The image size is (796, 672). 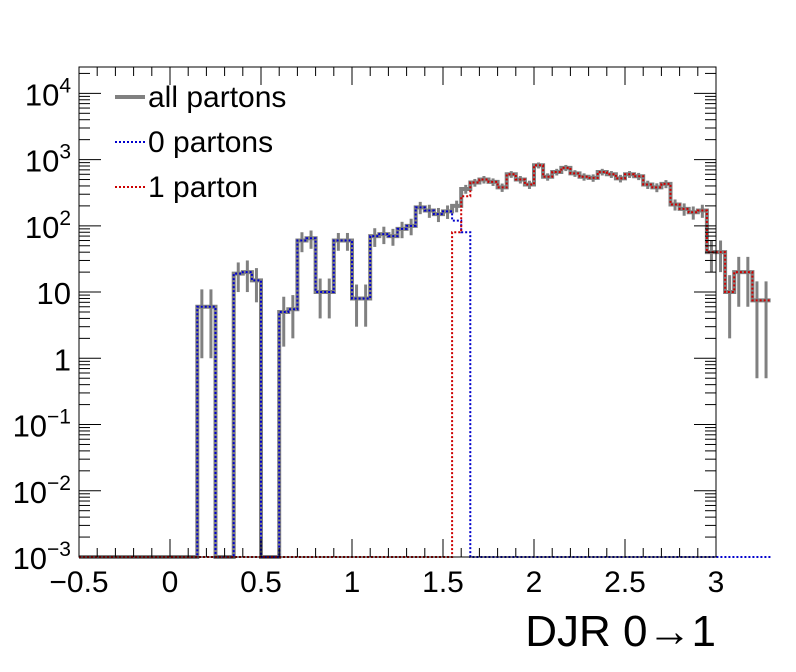 What do you see at coordinates (54, 293) in the screenshot?
I see `y-tick-label: 10` at bounding box center [54, 293].